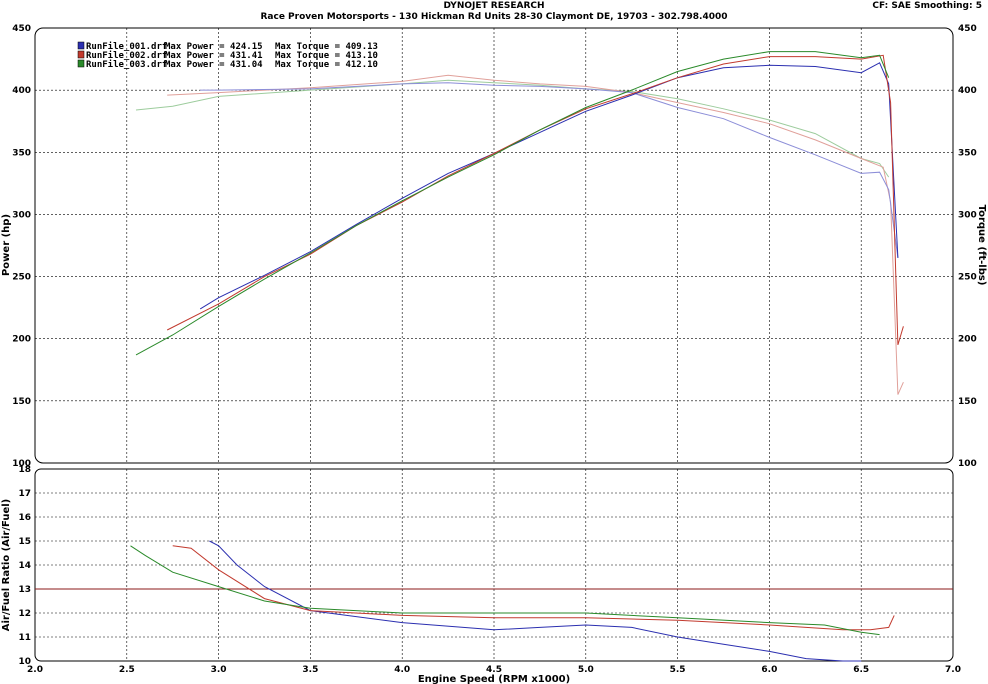 This screenshot has width=988, height=684. I want to click on legend-file-name: RunFile_002.drf, so click(126, 55).